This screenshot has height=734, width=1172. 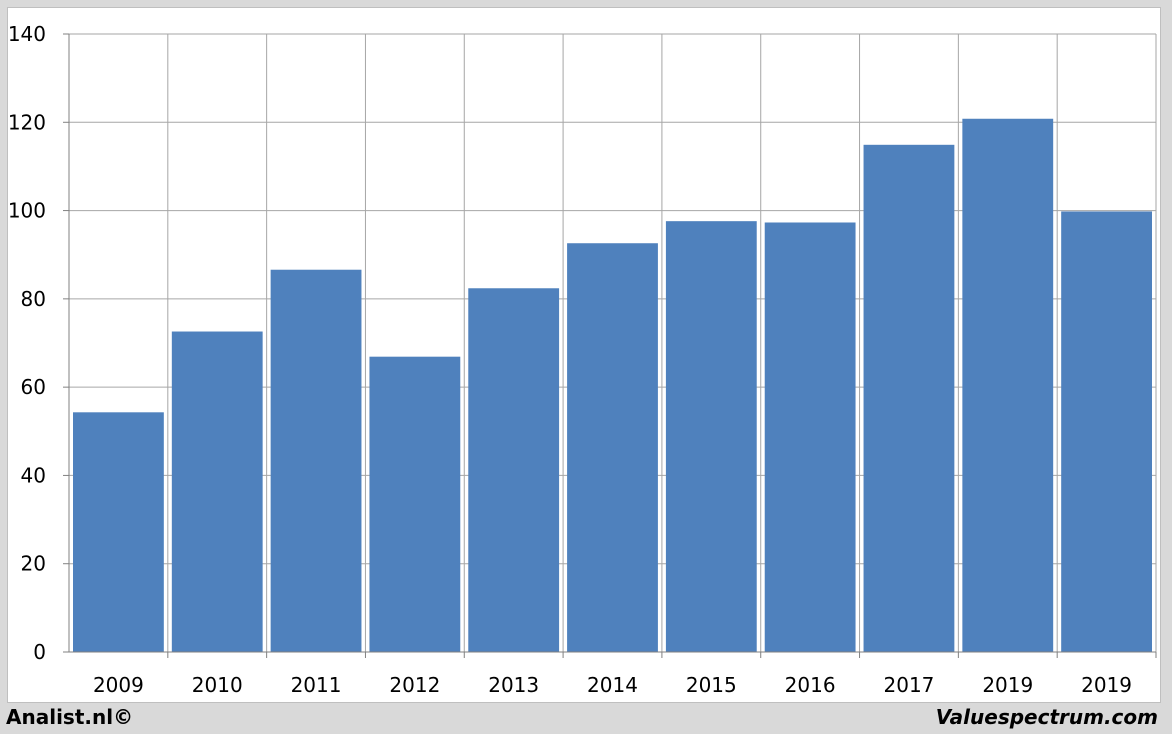 I want to click on y-tick-label: 140, so click(x=27, y=34).